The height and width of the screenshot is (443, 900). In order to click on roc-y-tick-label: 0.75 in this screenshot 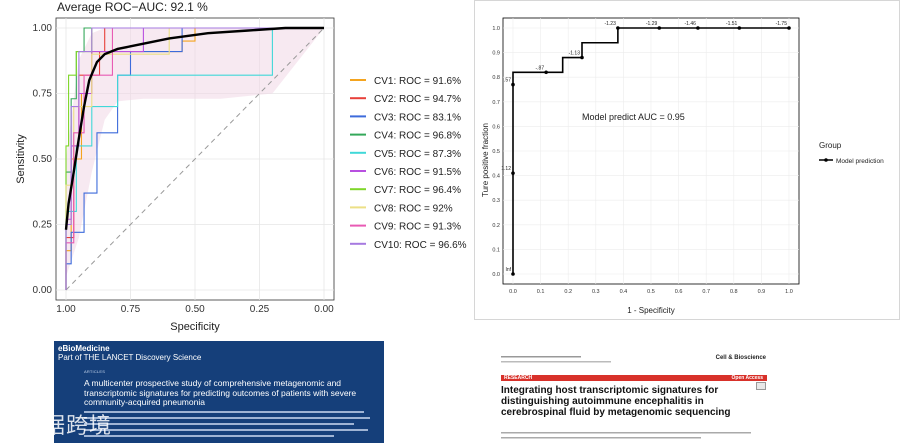, I will do `click(43, 94)`.